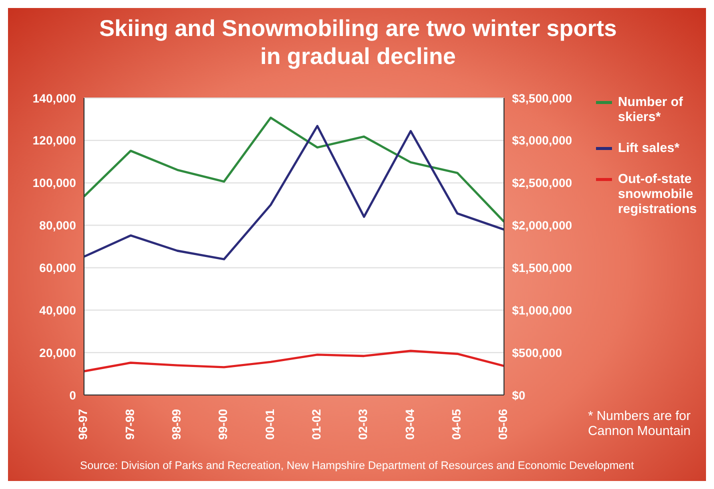 This screenshot has width=714, height=489. What do you see at coordinates (457, 424) in the screenshot?
I see `x-tick-label: 04-05` at bounding box center [457, 424].